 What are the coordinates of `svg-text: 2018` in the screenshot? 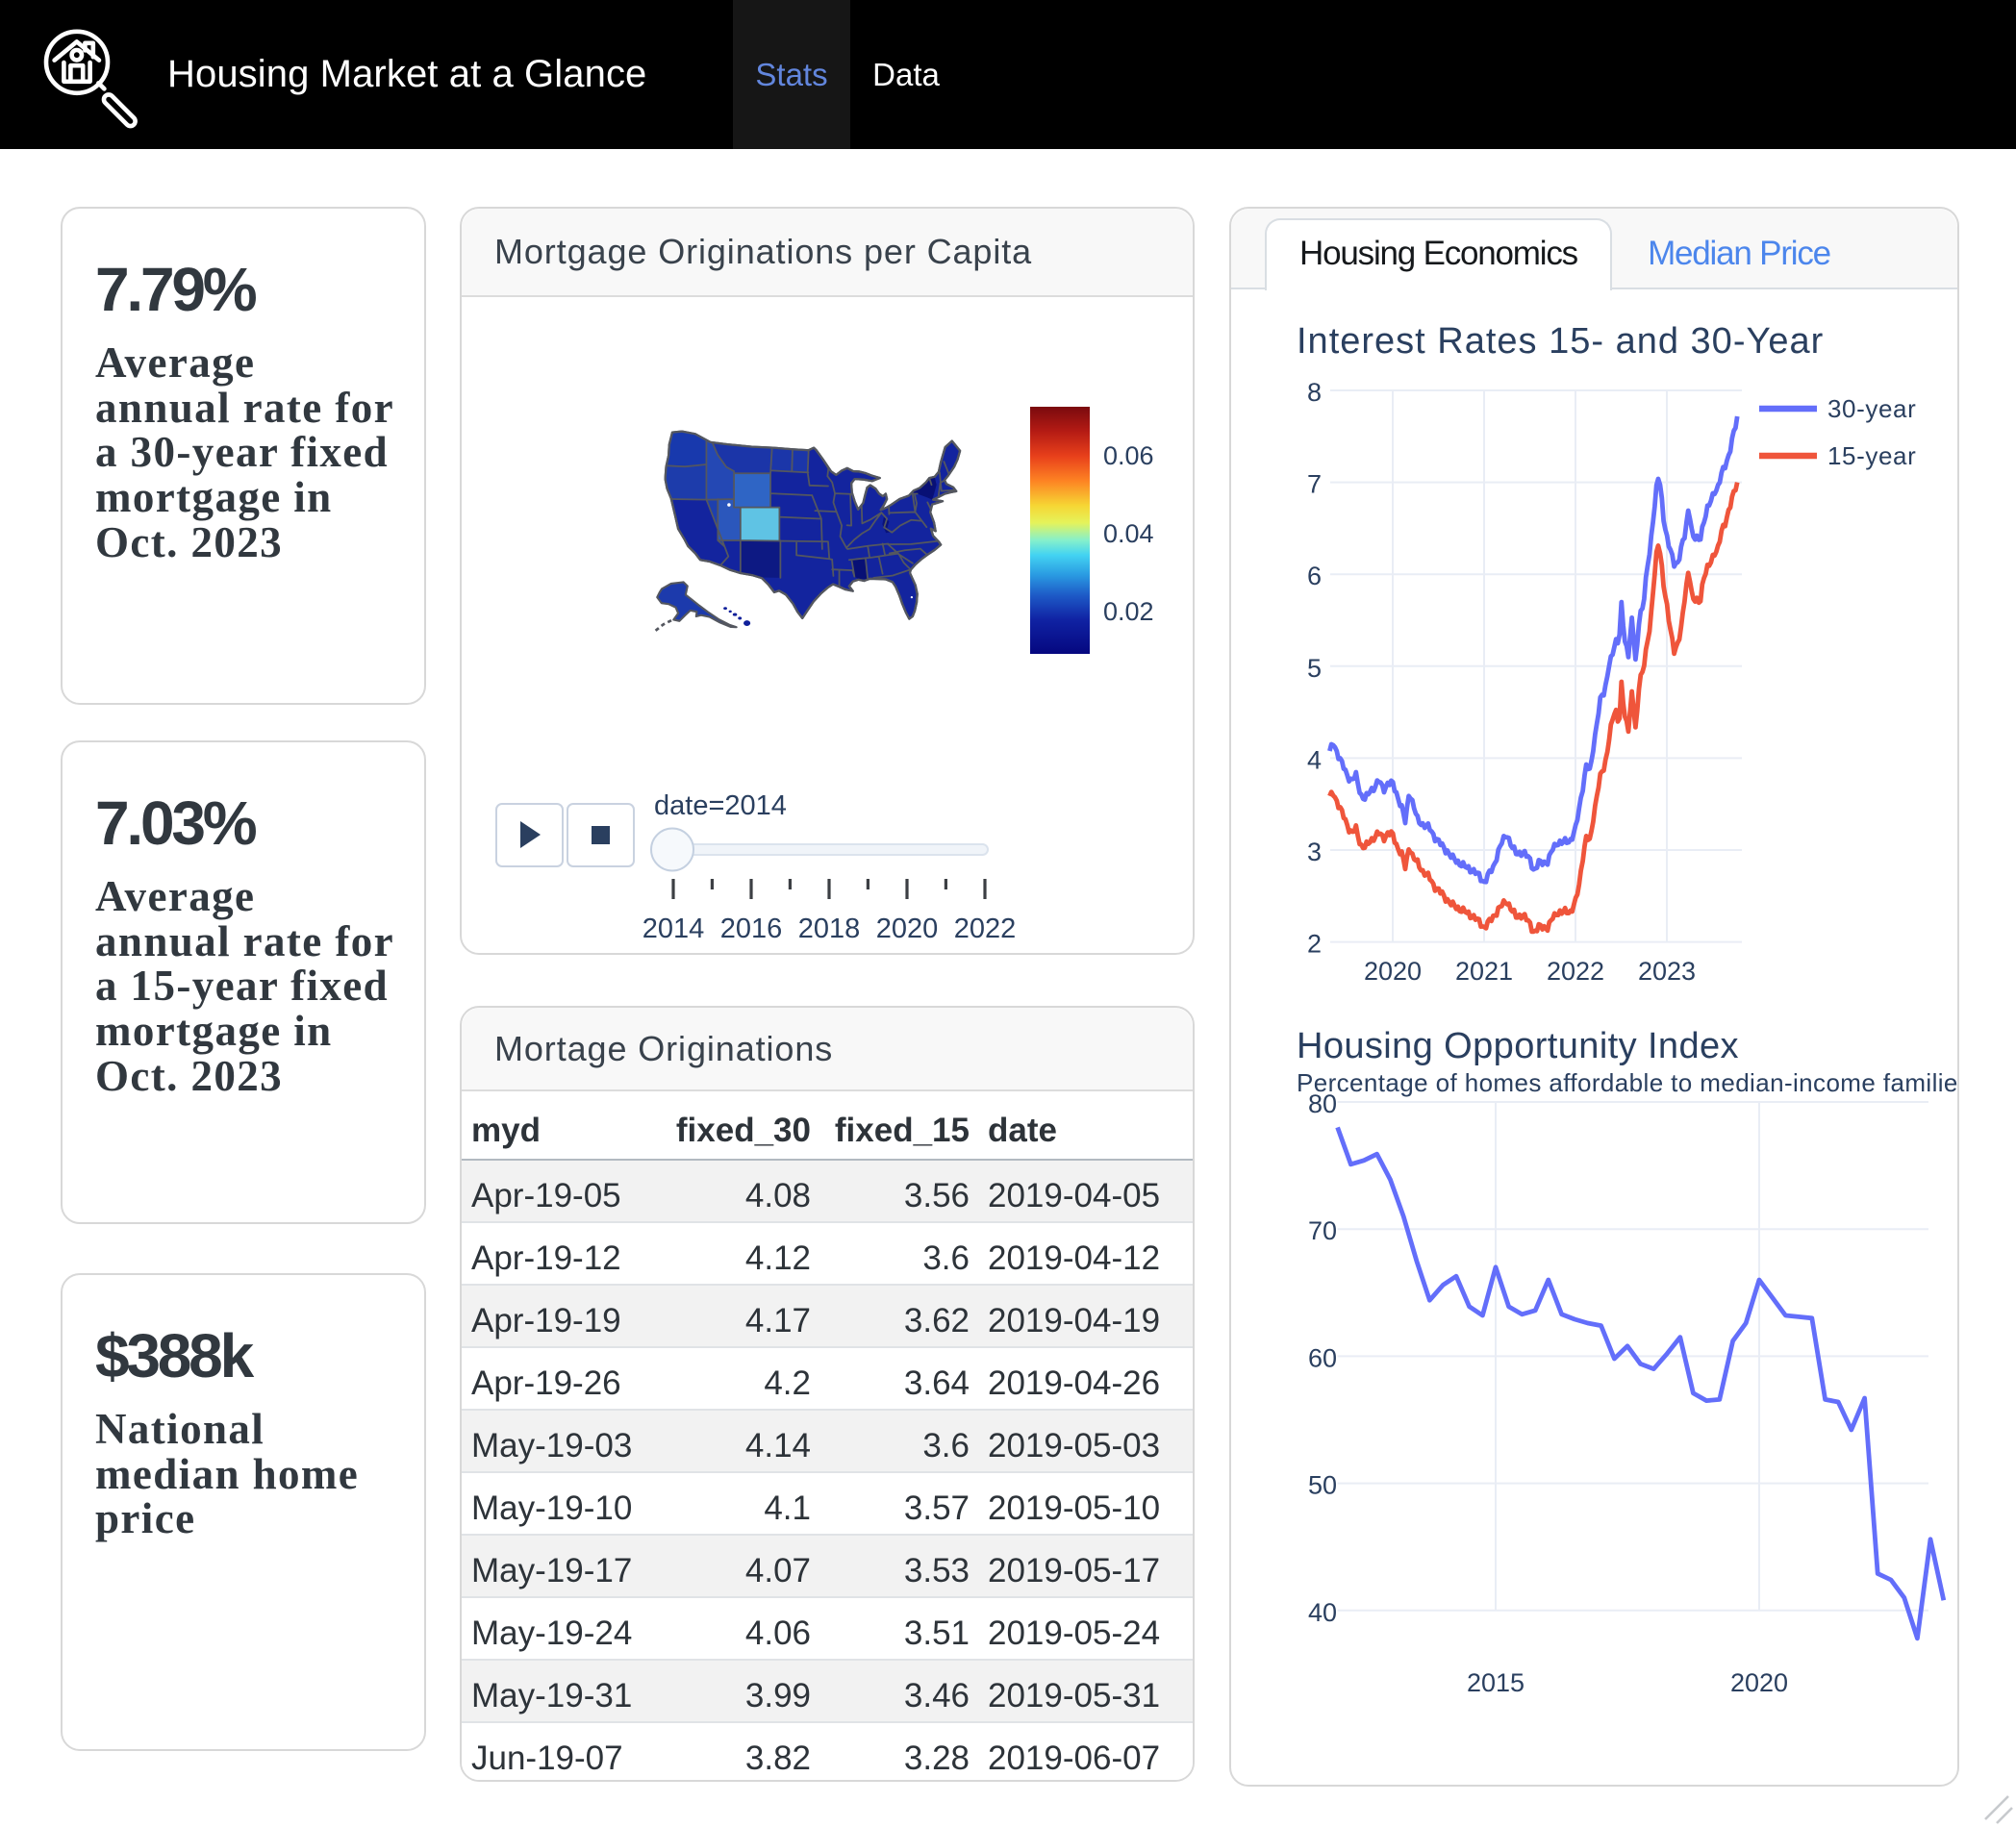 It's located at (830, 929).